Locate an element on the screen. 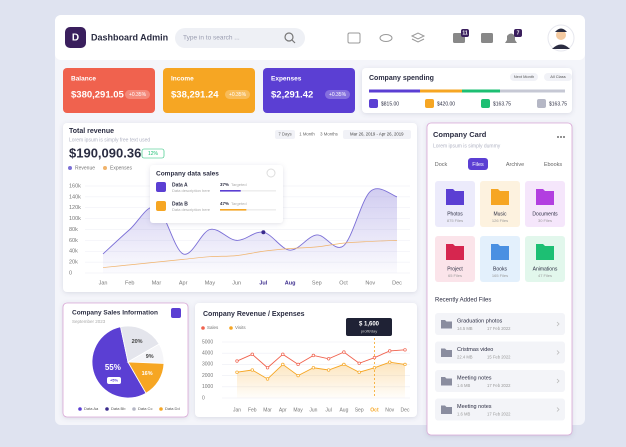 This screenshot has width=626, height=447. sales-menu is located at coordinates (176, 313).